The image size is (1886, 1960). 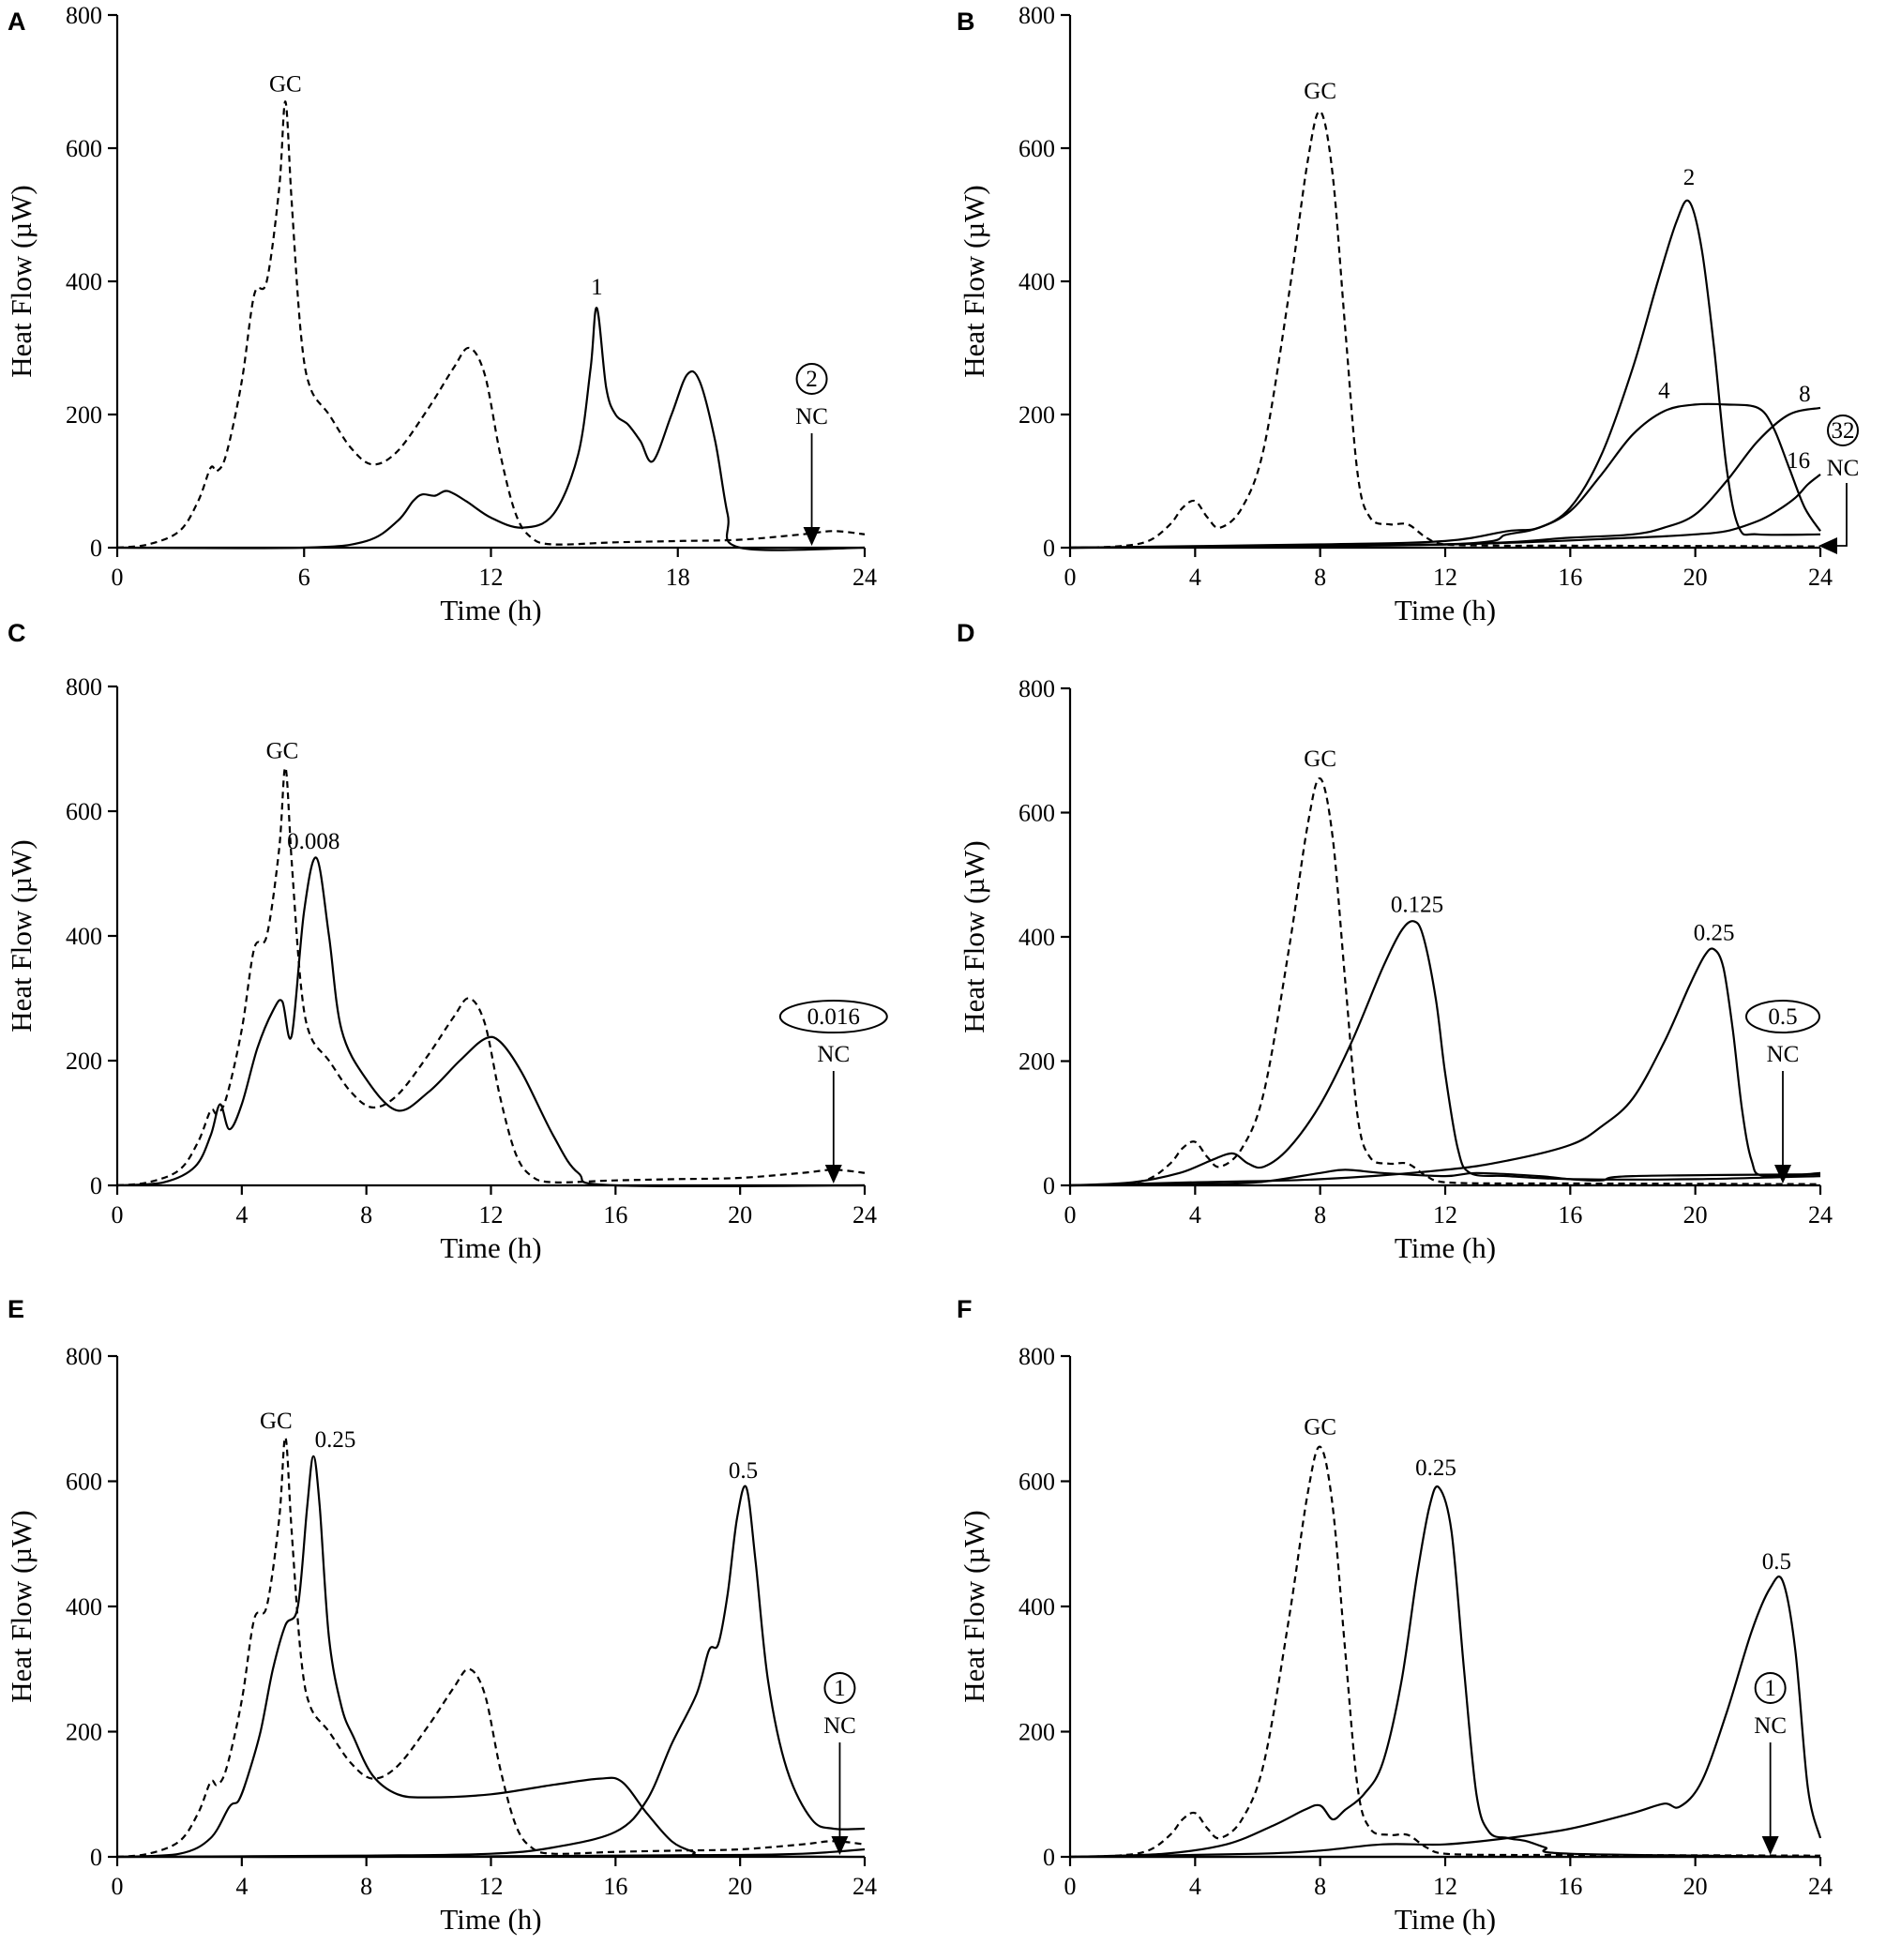 I want to click on peak-annotation: 0.5, so click(x=743, y=1471).